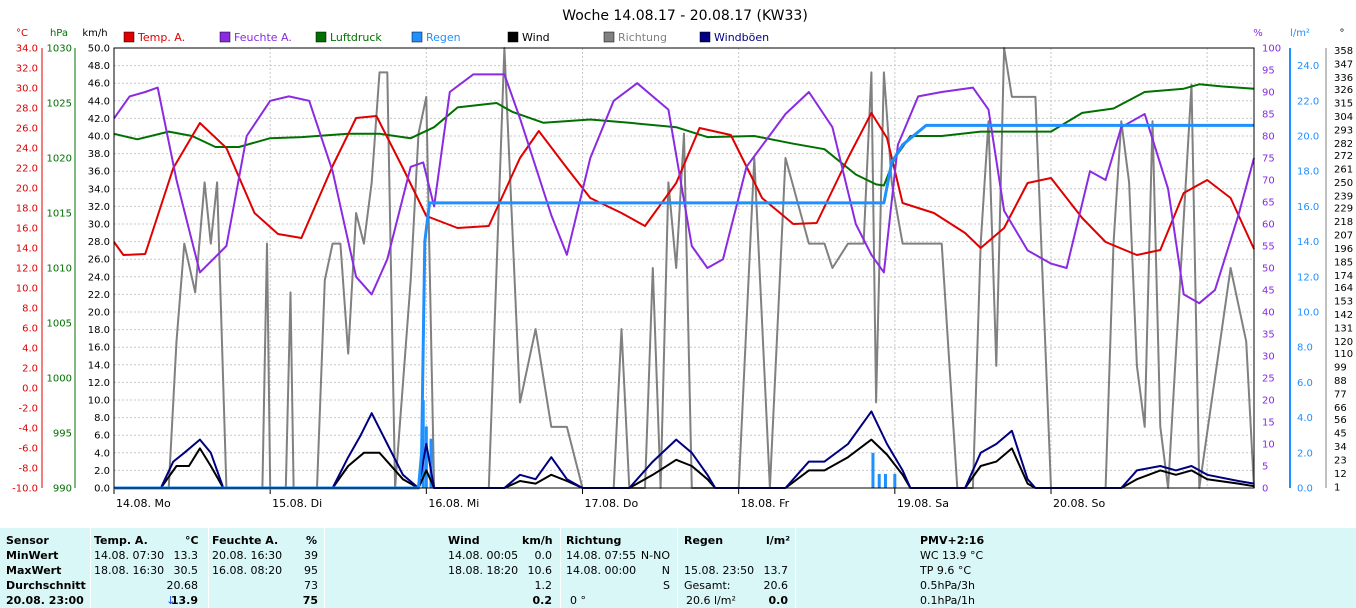  I want to click on header-humidity: Feuchte A., so click(245, 540).